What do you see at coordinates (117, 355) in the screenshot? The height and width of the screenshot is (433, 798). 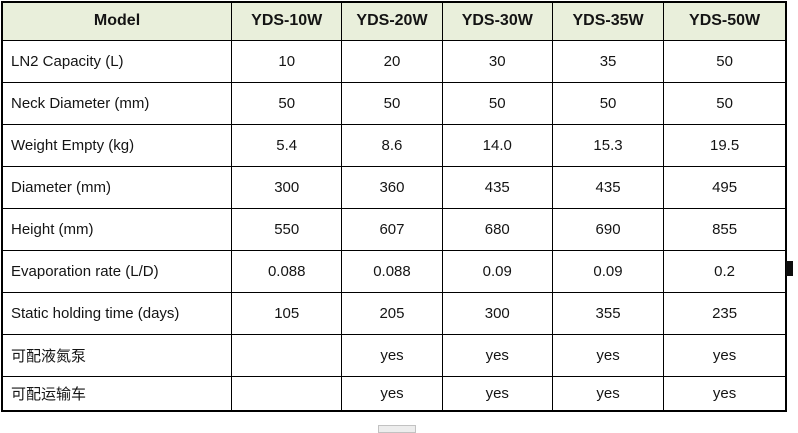 I see `row-label-cell: 可配液氮泵` at bounding box center [117, 355].